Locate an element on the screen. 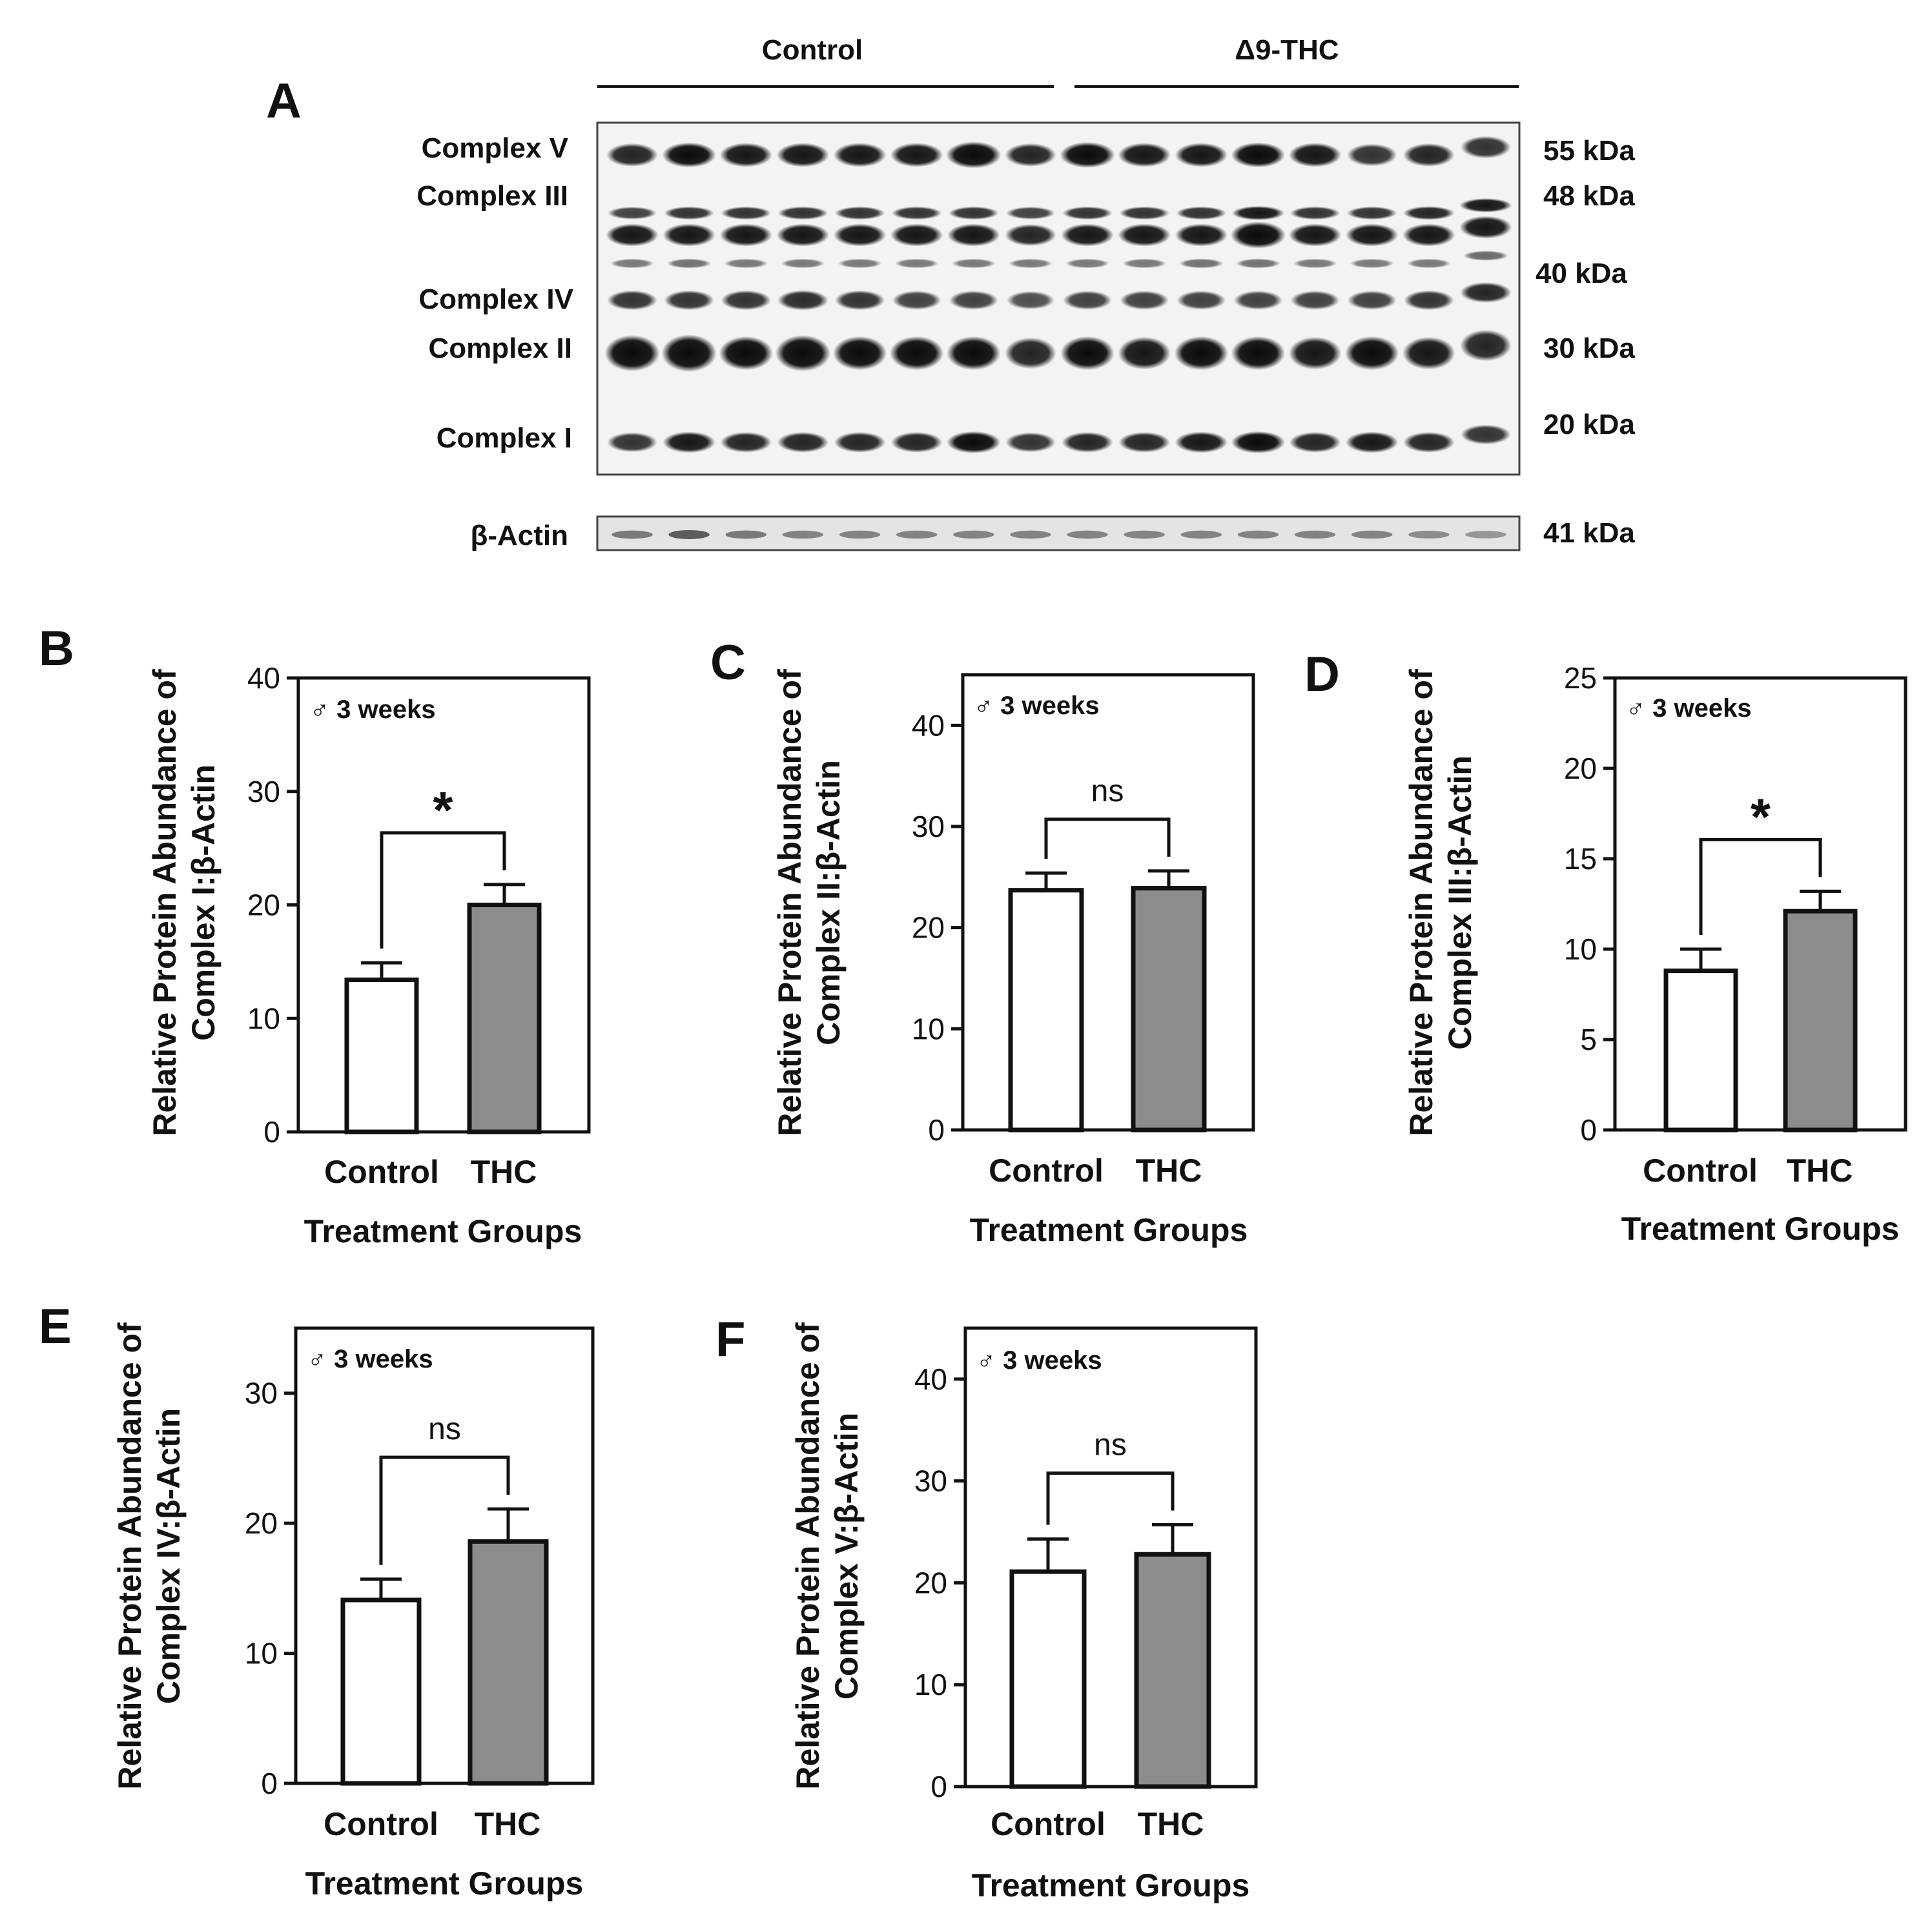 Image resolution: width=1932 pixels, height=1928 pixels. y-axis: 0 10 20 30 40 is located at coordinates (937, 927).